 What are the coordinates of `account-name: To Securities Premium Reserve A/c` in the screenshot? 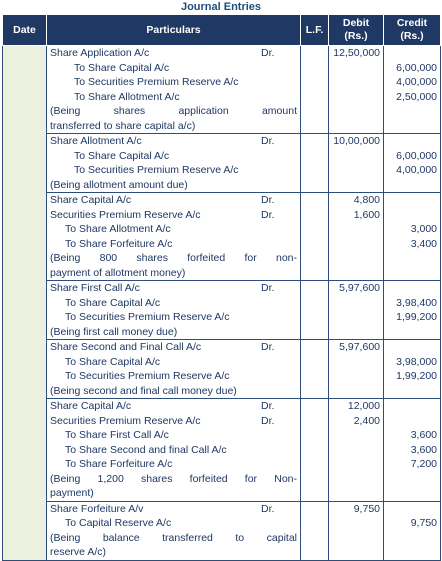 It's located at (147, 317).